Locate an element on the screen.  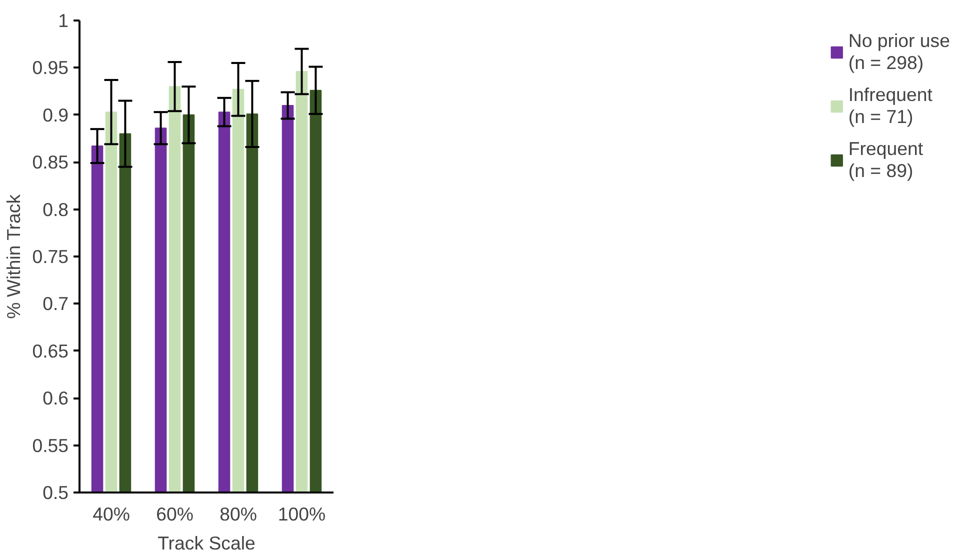
x-tick-label: 80% is located at coordinates (238, 514).